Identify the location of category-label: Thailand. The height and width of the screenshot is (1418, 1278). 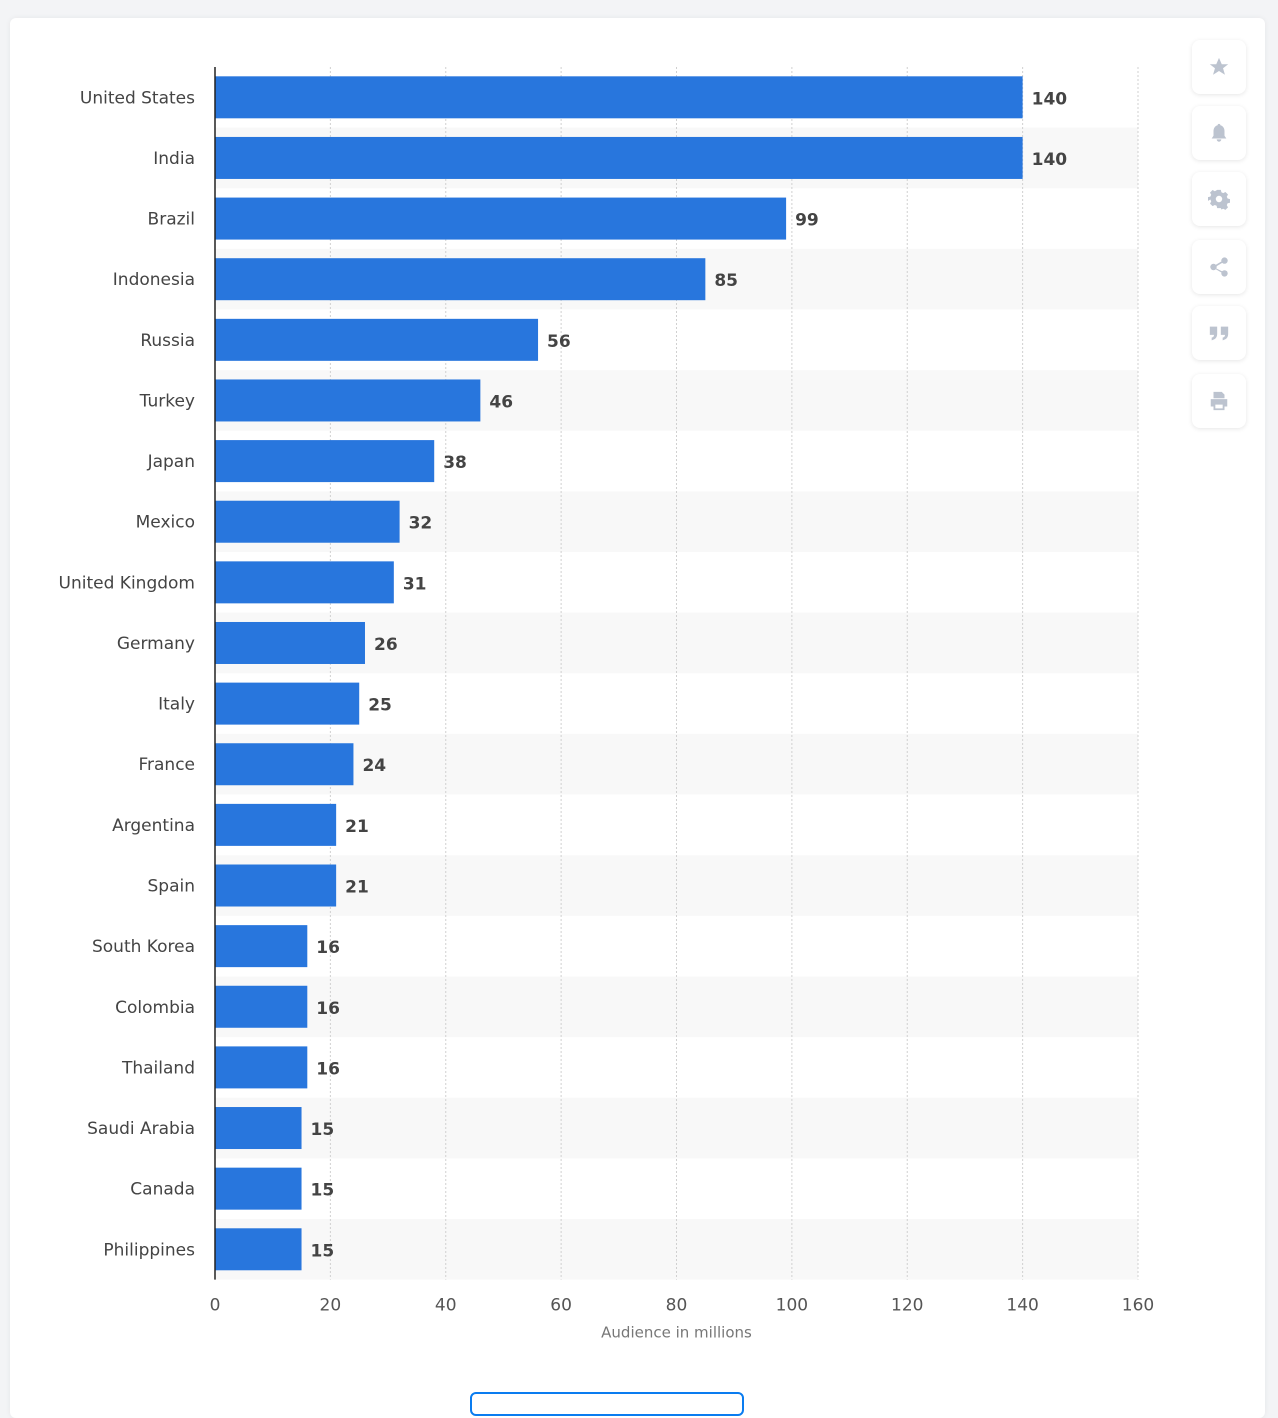
(158, 1068).